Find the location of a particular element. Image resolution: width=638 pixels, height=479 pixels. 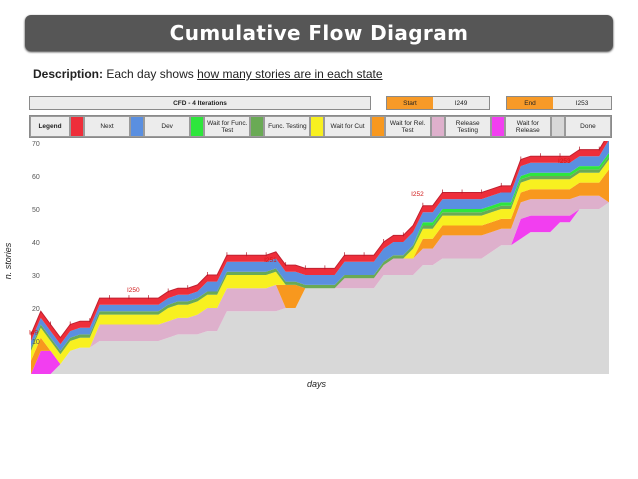

end-value: I253 is located at coordinates (582, 103).